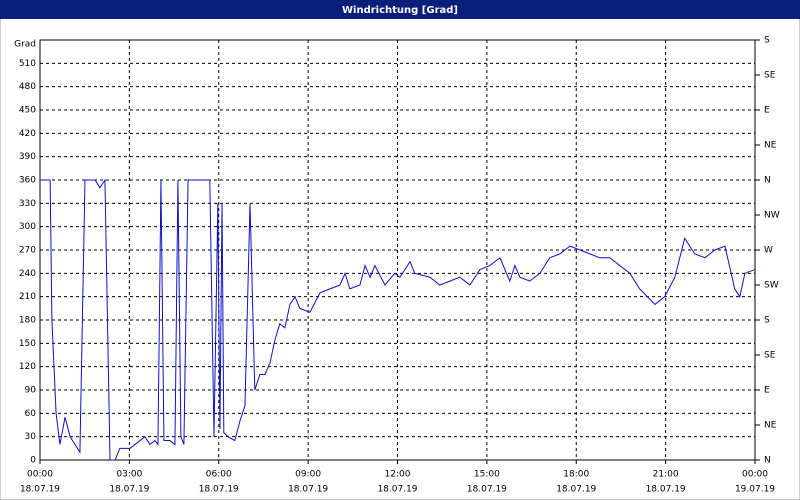 This screenshot has width=800, height=500. I want to click on y-tick-label: 270, so click(27, 251).